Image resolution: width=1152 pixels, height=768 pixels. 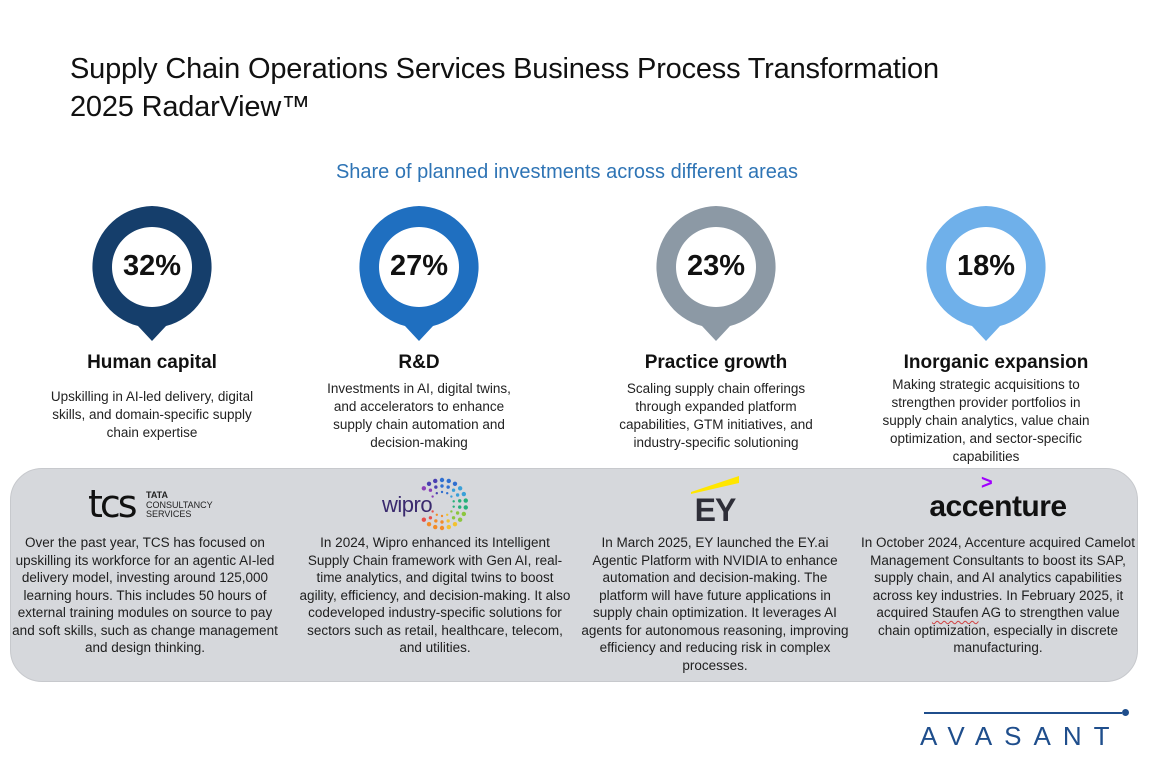 What do you see at coordinates (996, 362) in the screenshot?
I see `pillar-name: Inorganic expansion` at bounding box center [996, 362].